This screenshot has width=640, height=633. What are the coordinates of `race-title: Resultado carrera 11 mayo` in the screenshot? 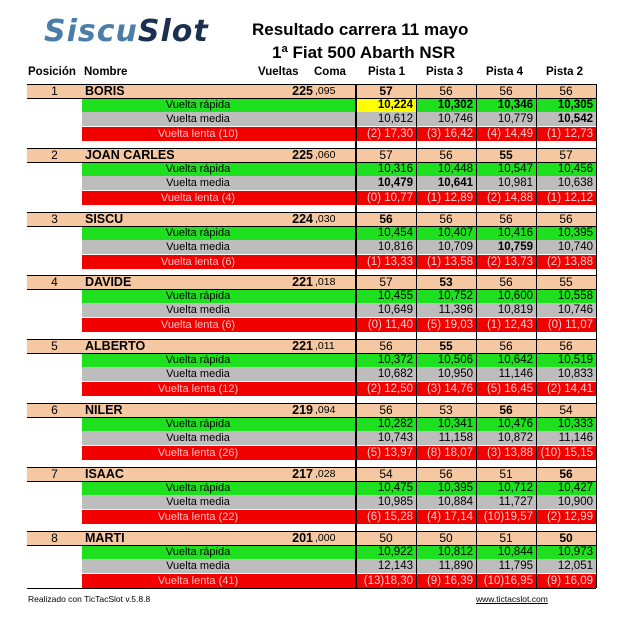 It's located at (360, 29).